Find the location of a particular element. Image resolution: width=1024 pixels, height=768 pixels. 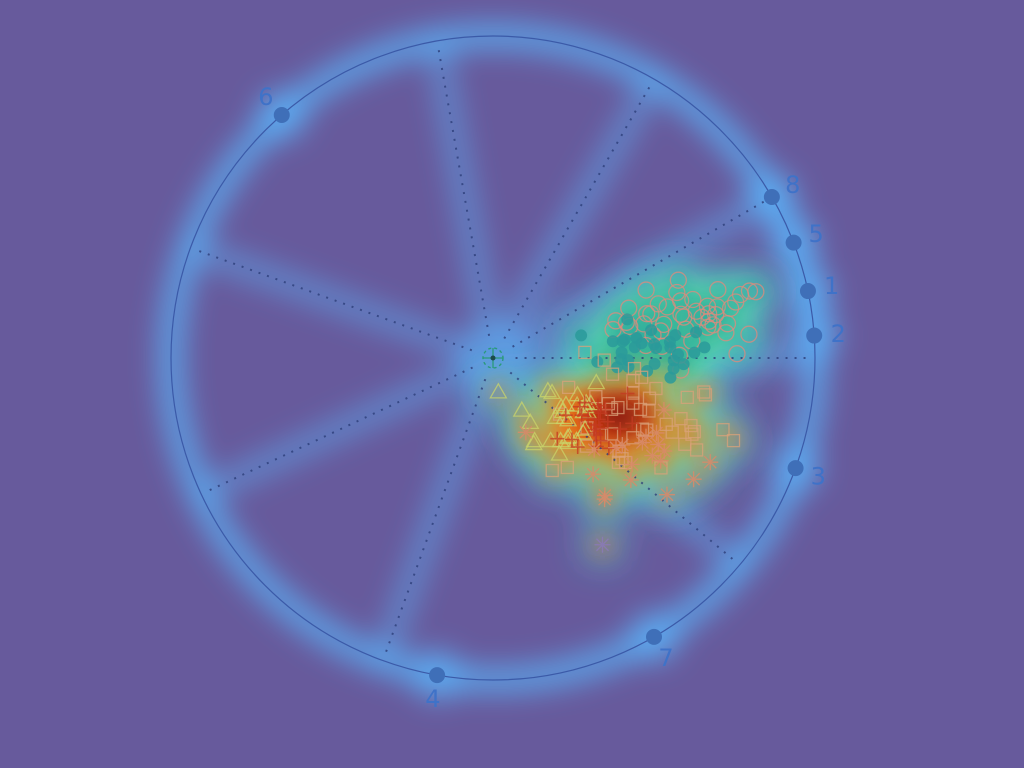

anchor-label-7: 7 is located at coordinates (665, 658).